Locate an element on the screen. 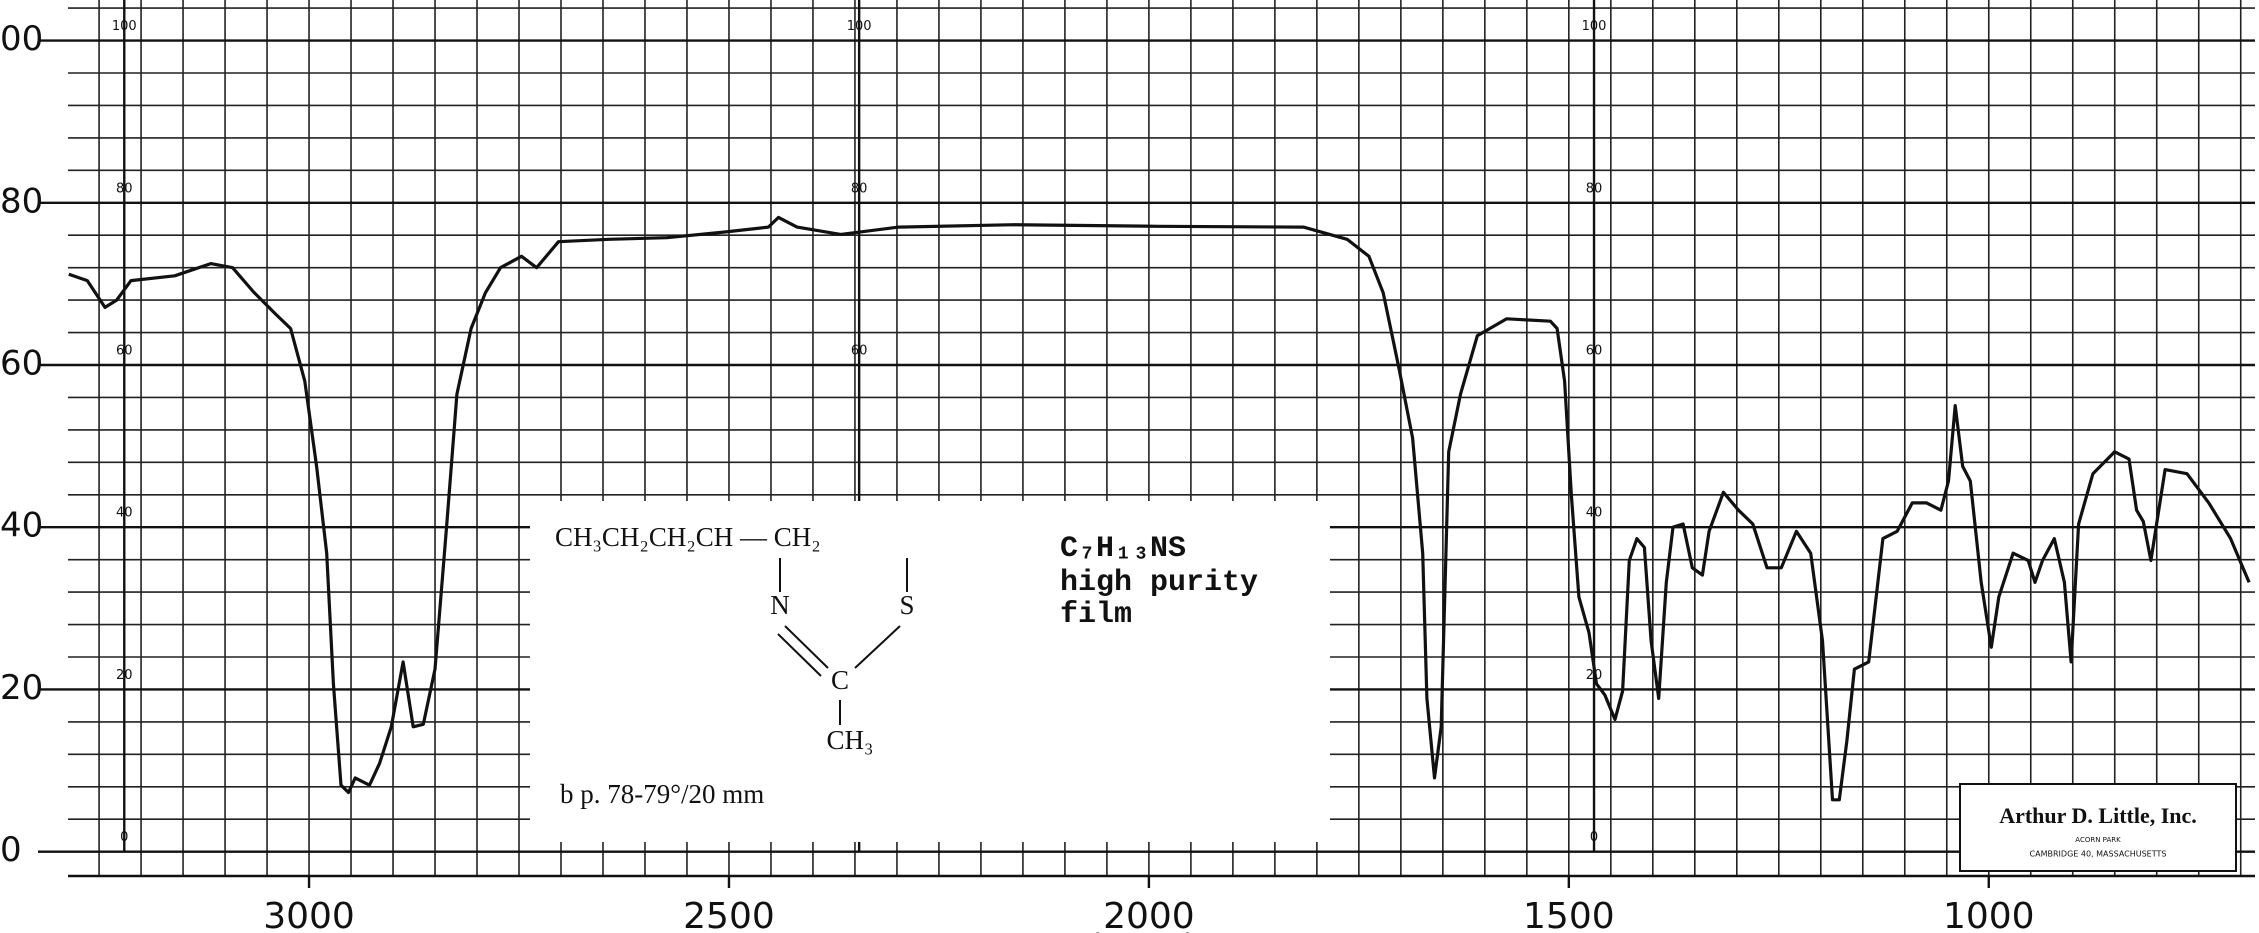  inner-scale-label: 20 is located at coordinates (124, 675).